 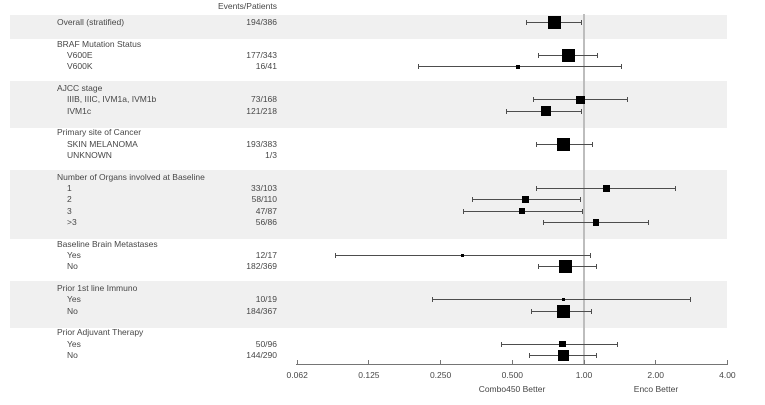 What do you see at coordinates (584, 375) in the screenshot?
I see `axis-tick-label: 1.00` at bounding box center [584, 375].